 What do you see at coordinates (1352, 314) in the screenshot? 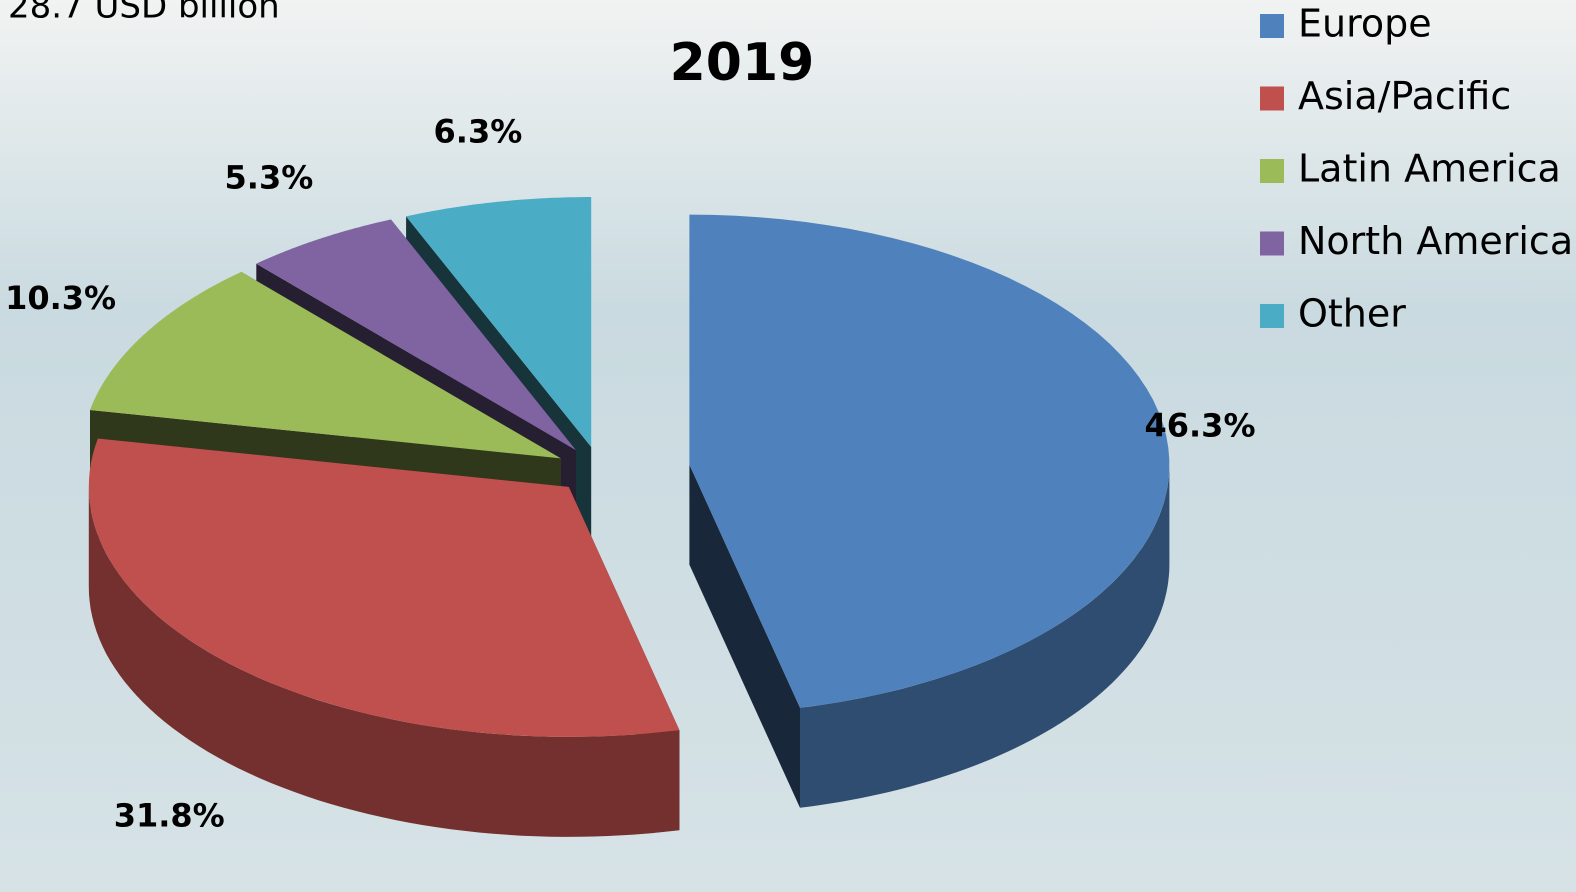
I see `legend-label: Other` at bounding box center [1352, 314].